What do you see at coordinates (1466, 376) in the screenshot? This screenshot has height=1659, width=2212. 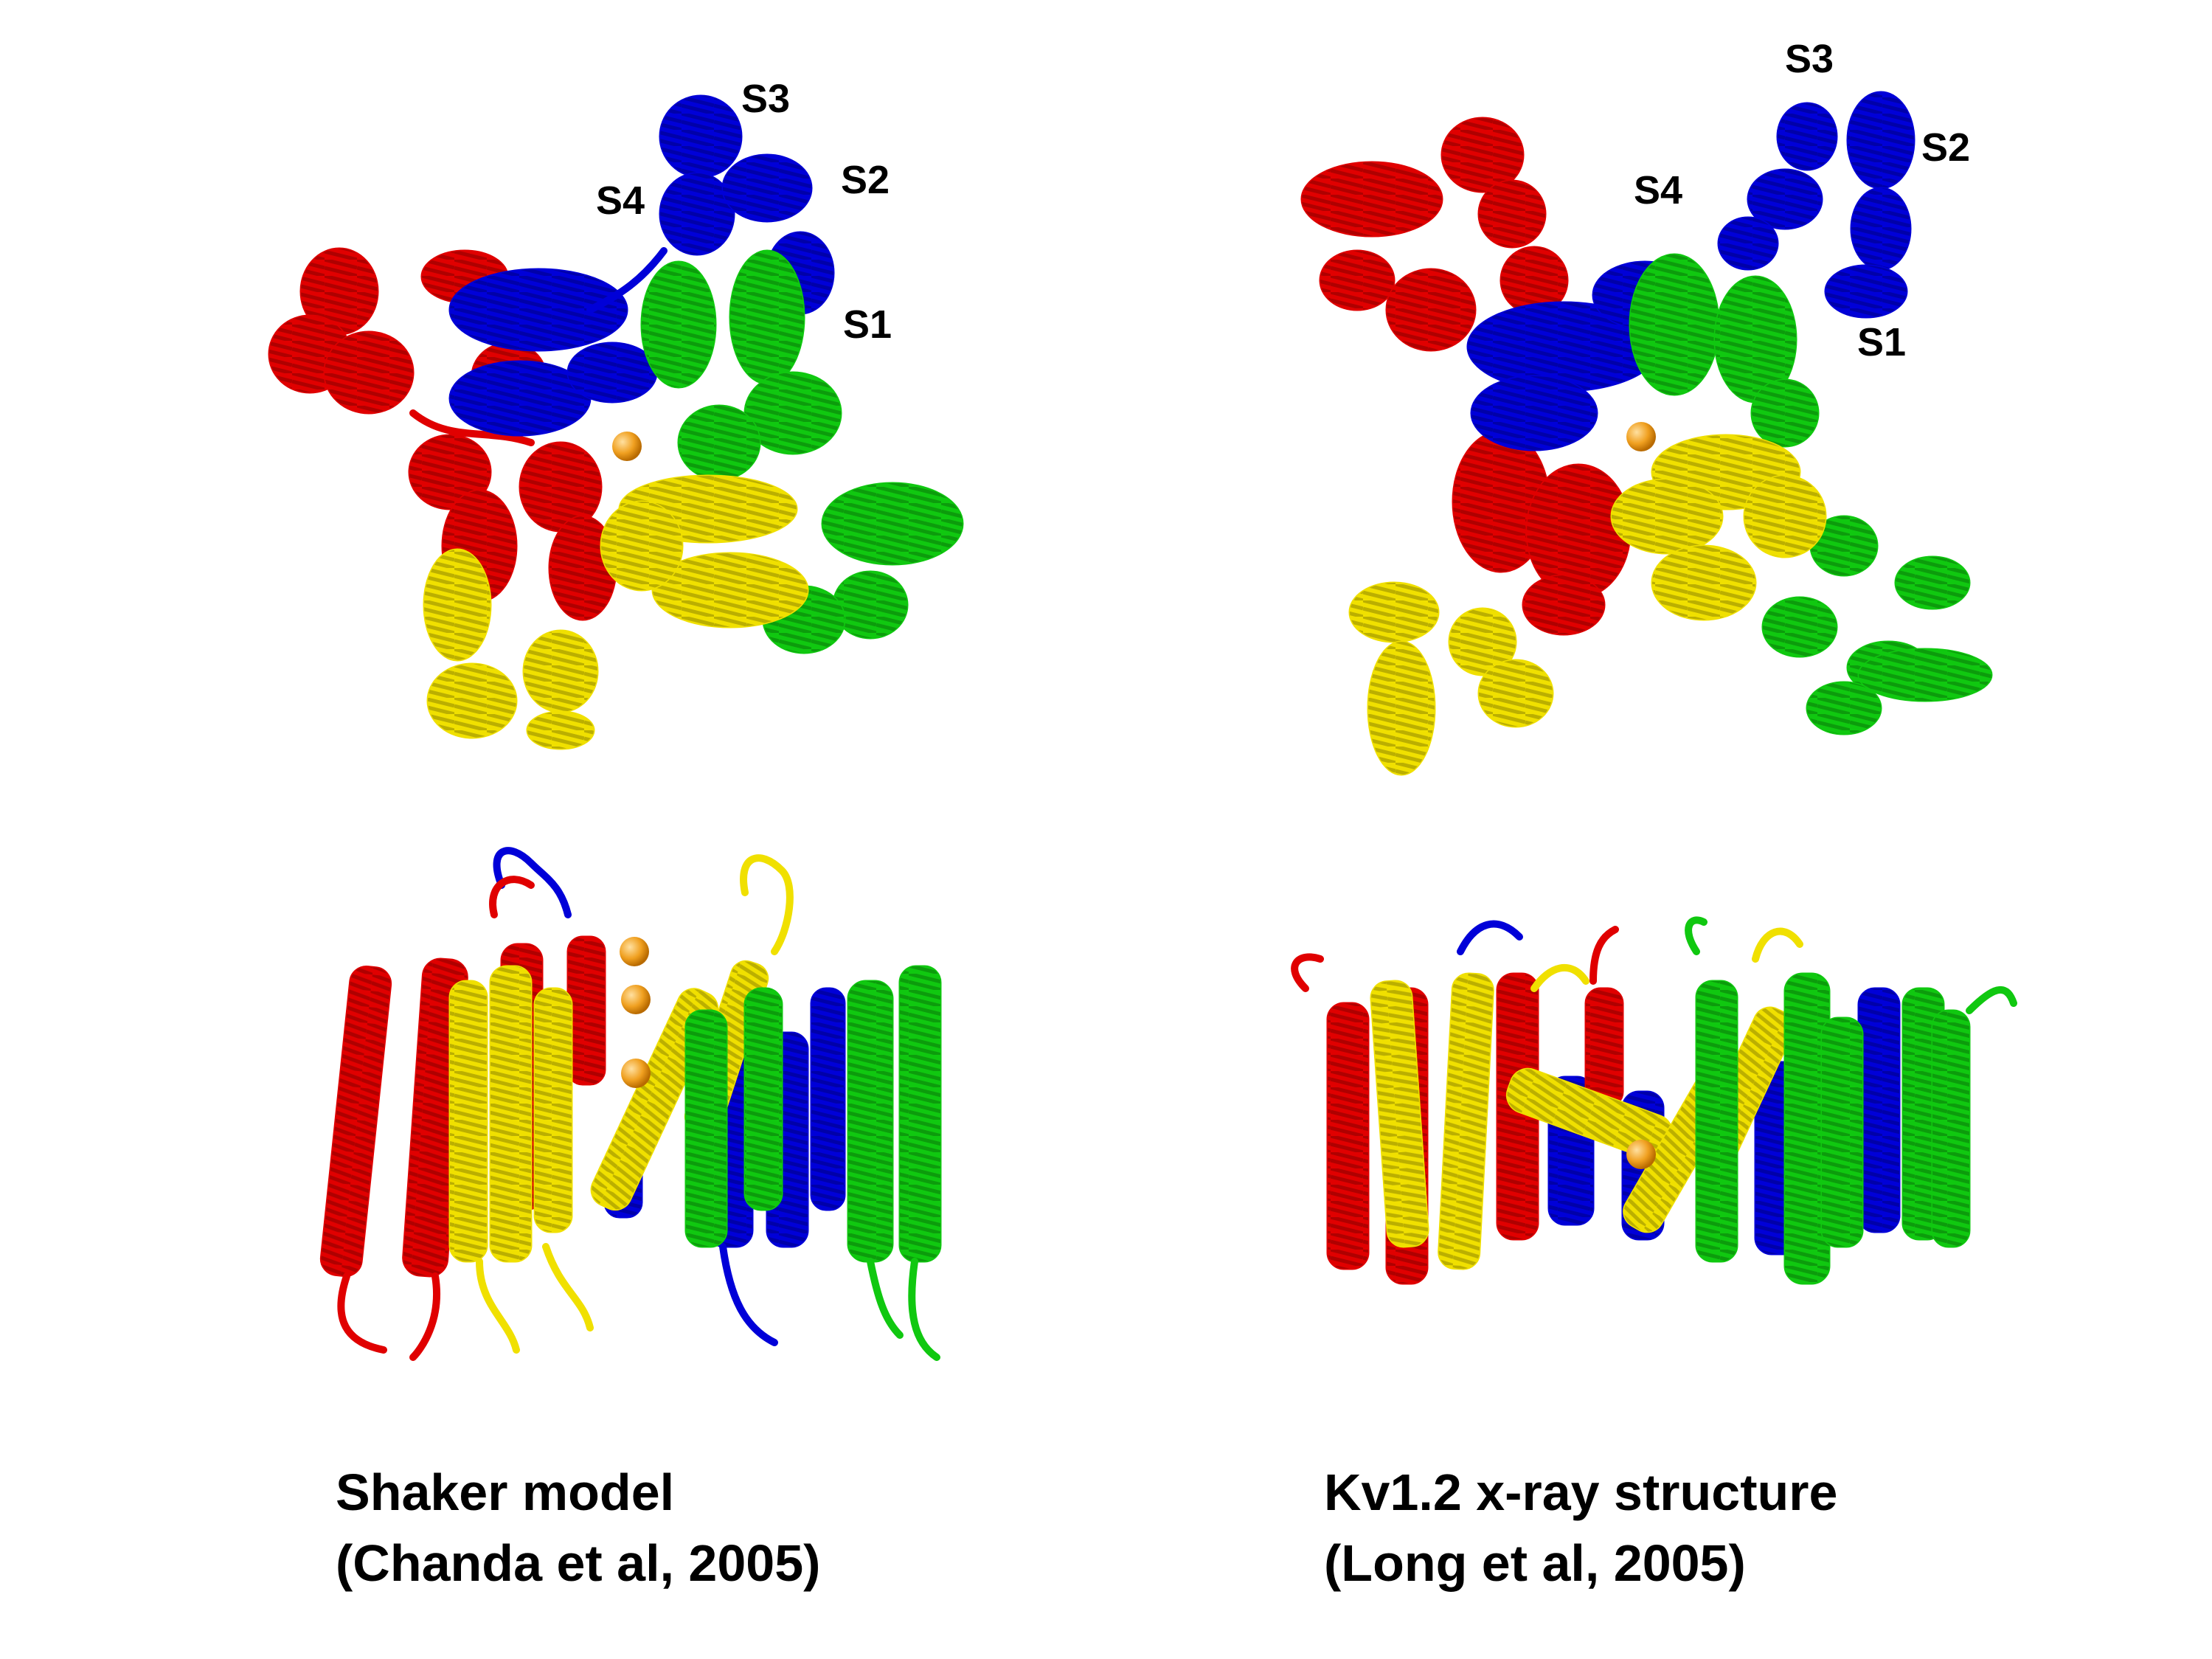 I see `subunit-red` at bounding box center [1466, 376].